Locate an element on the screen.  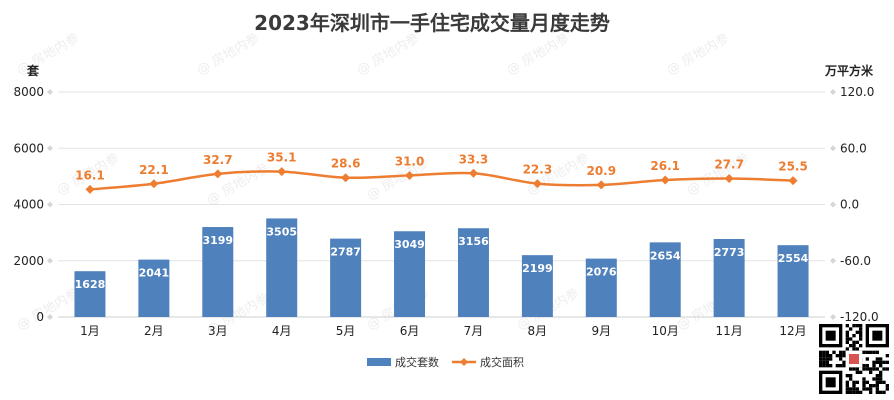
right-tick-label: 60.0 is located at coordinates (853, 148).